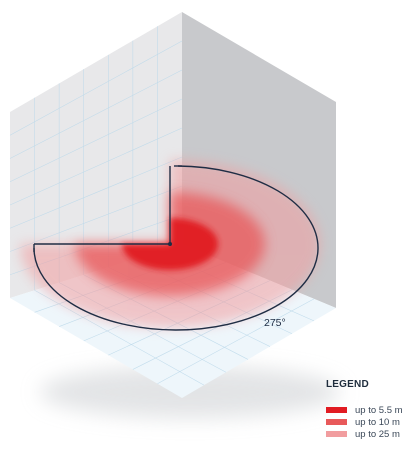 This screenshot has height=462, width=420. Describe the element at coordinates (377, 434) in the screenshot. I see `legend-label-outer: up to 25 m` at that location.